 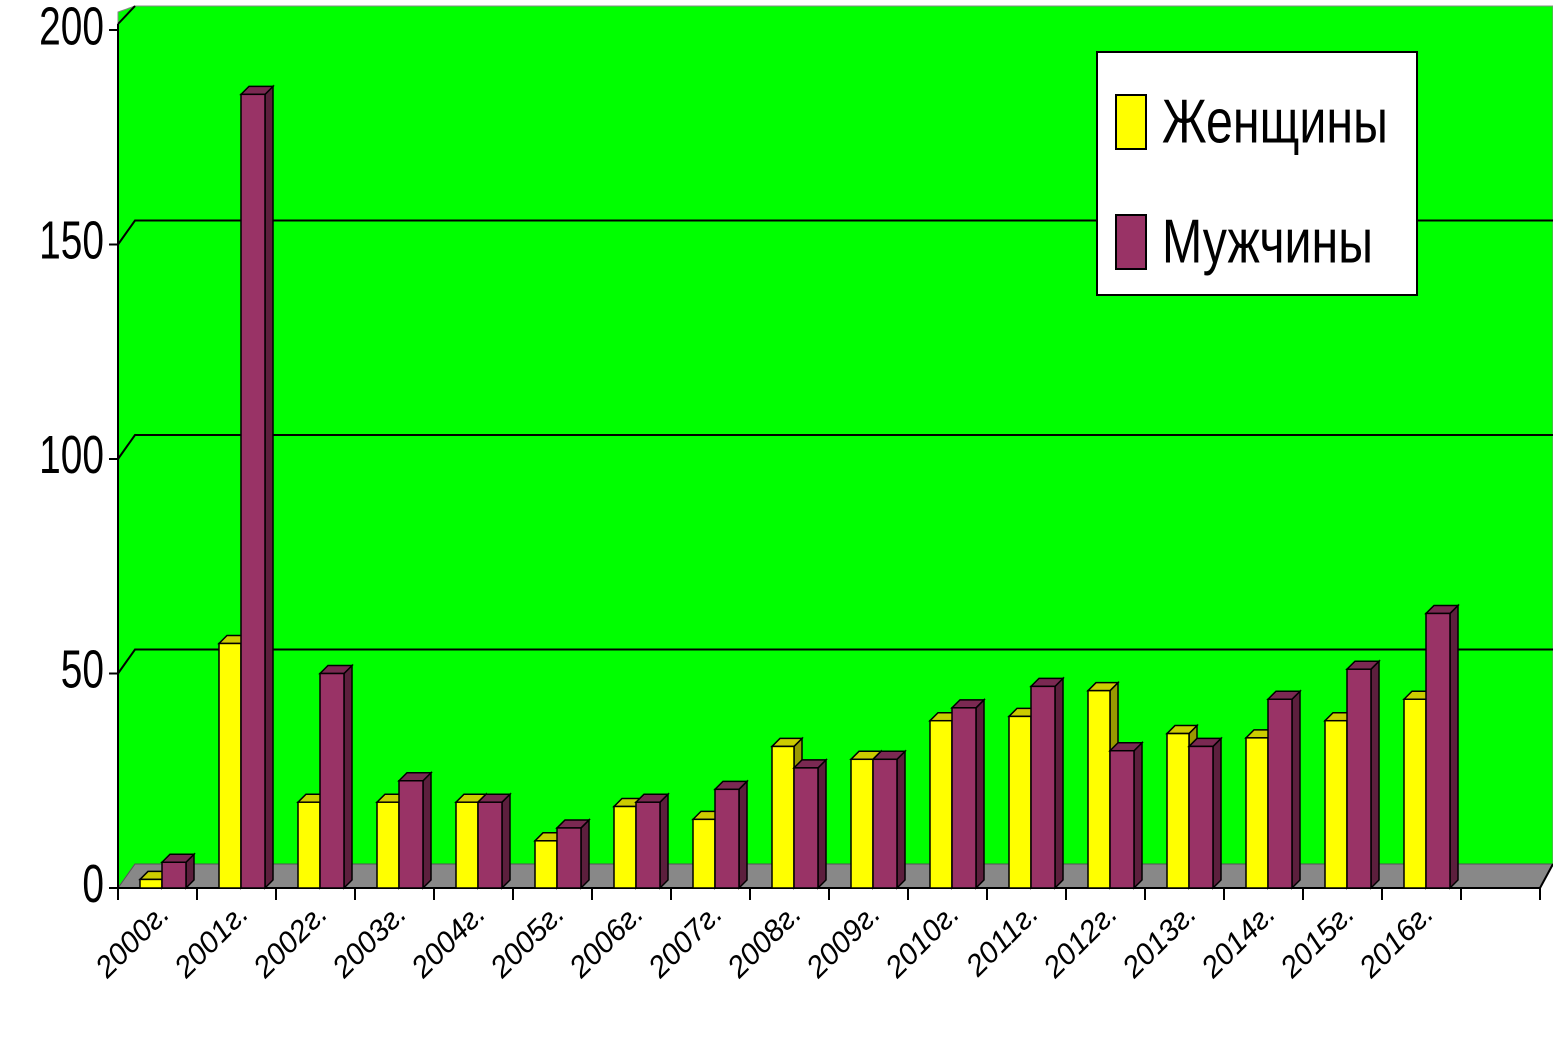 I want to click on y-tick-label: 200, so click(x=71, y=28).